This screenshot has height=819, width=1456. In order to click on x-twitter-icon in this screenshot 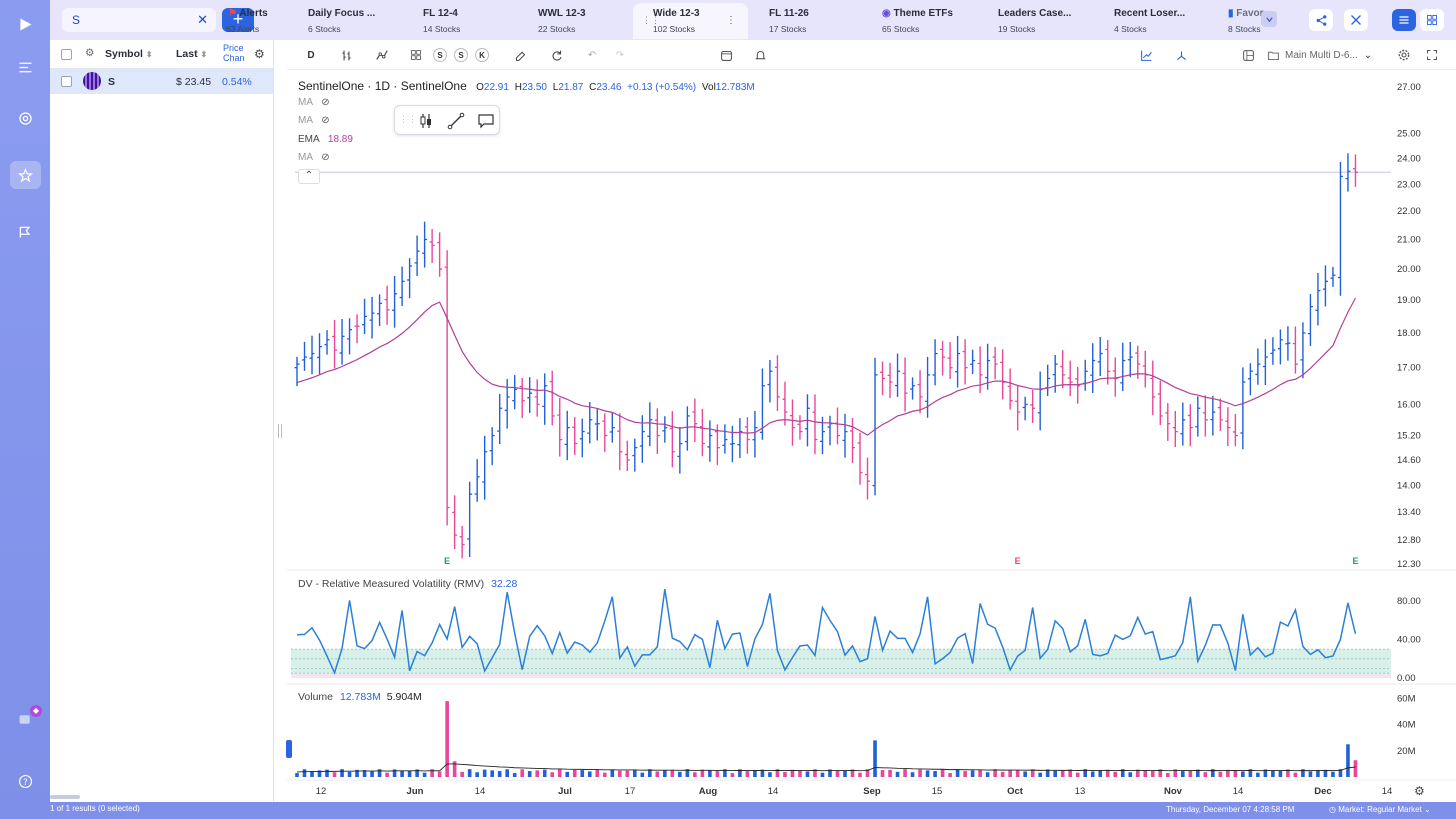, I will do `click(1356, 20)`.